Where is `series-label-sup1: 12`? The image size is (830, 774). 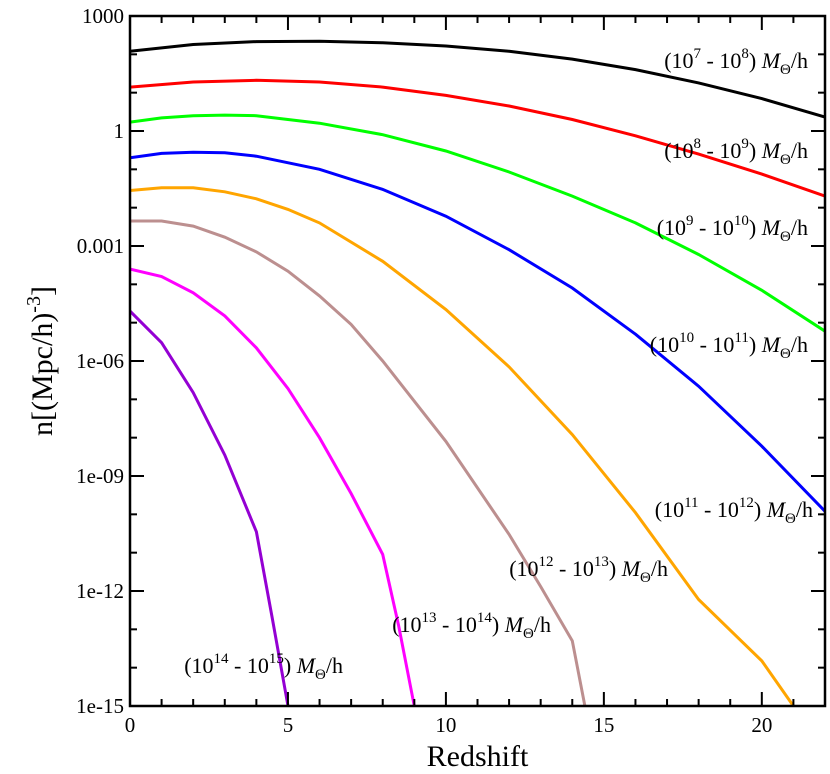
series-label-sup1: 12 is located at coordinates (546, 562).